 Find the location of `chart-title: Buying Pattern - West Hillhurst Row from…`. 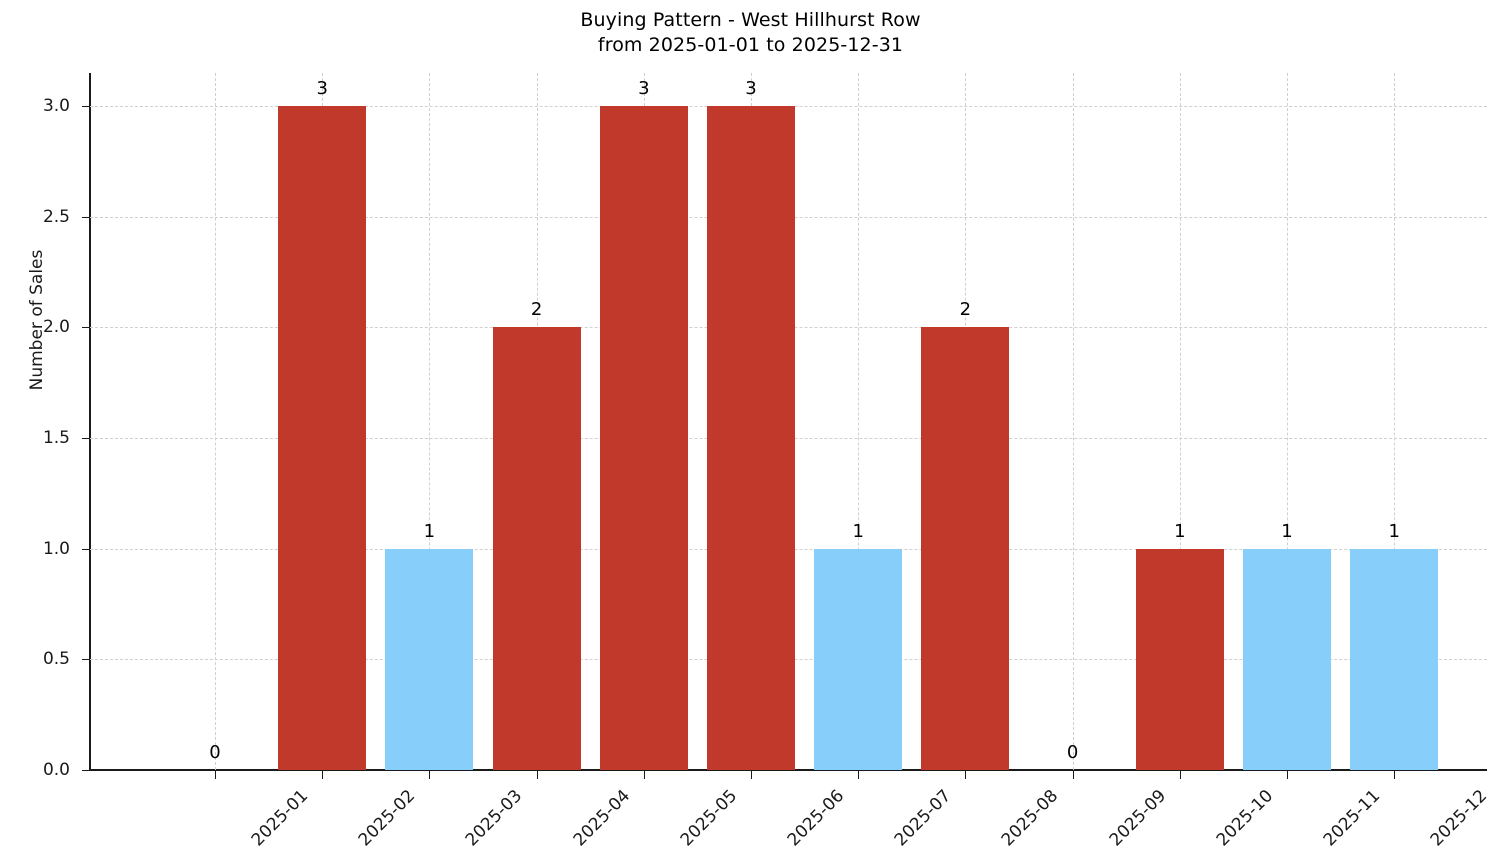

chart-title: Buying Pattern - West Hillhurst Row from… is located at coordinates (750, 33).